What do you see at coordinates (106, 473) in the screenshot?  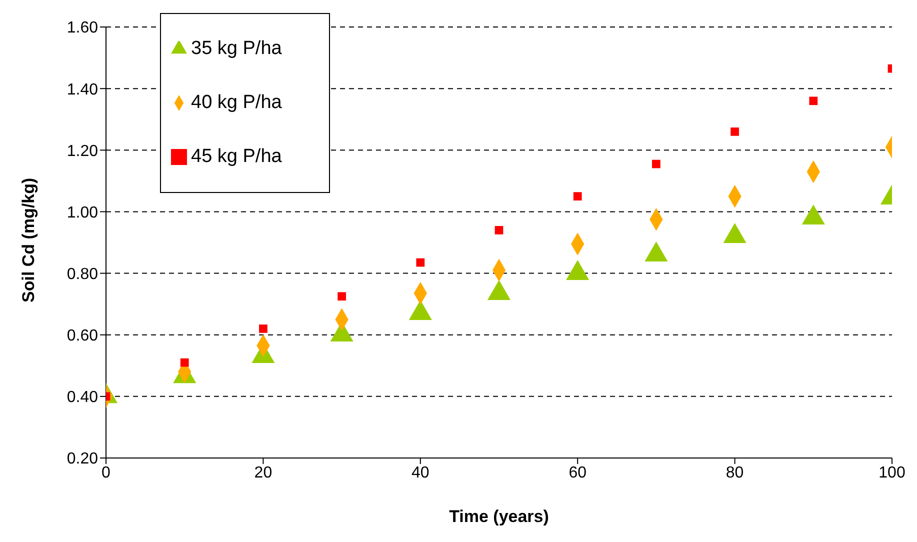 I see `x-tick-label: 0` at bounding box center [106, 473].